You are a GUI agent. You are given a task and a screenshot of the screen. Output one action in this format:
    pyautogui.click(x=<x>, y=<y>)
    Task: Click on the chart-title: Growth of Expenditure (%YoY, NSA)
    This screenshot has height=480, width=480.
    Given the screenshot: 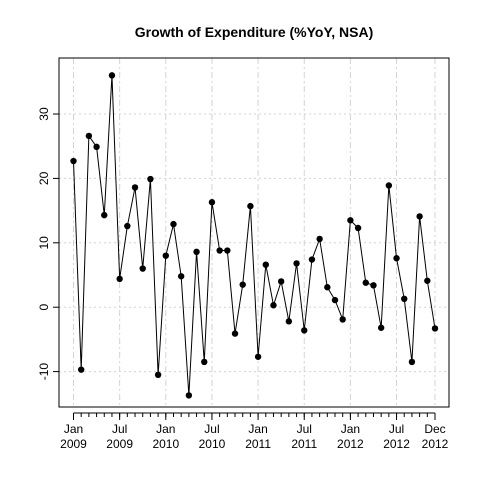 What is the action you would take?
    pyautogui.click(x=254, y=32)
    